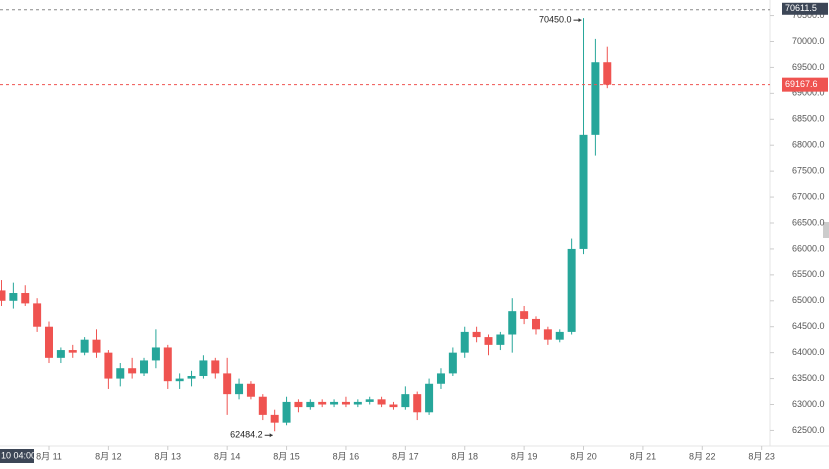  I want to click on x-tick-label: 8月 16, so click(346, 456).